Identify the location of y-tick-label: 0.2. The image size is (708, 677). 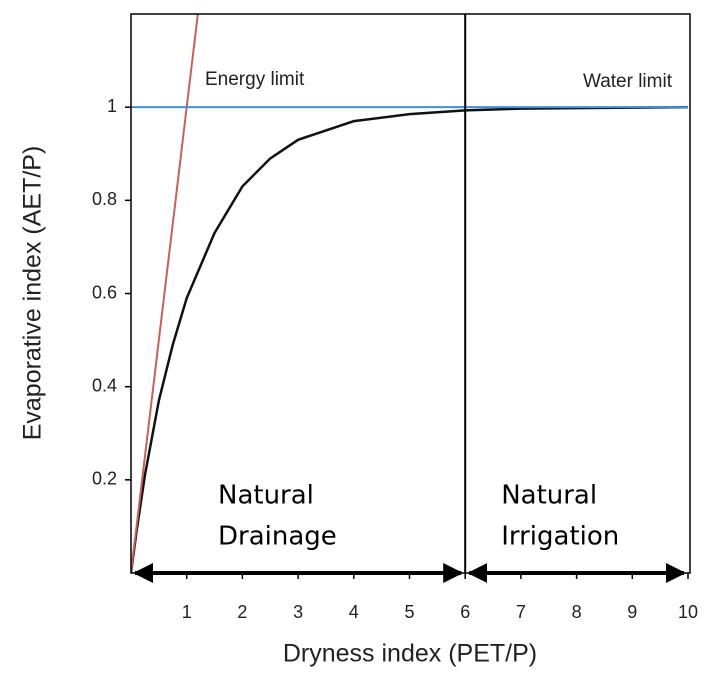
(104, 479).